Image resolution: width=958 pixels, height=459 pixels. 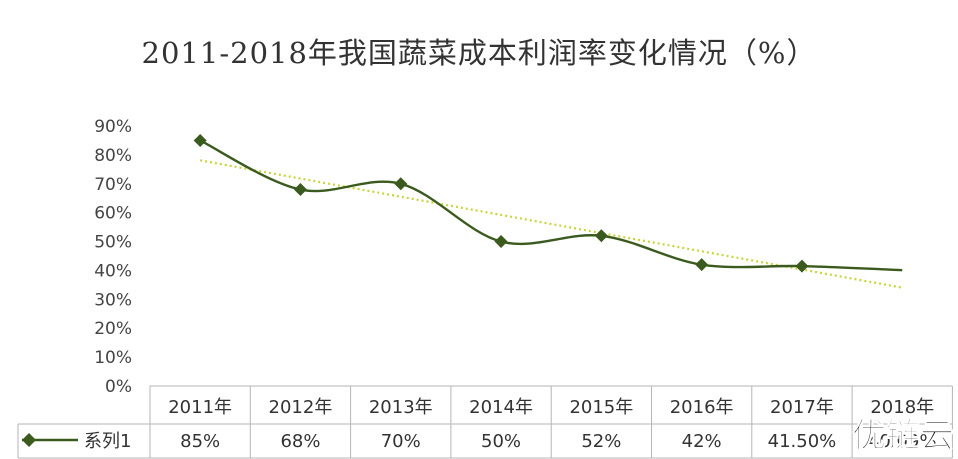 What do you see at coordinates (118, 387) in the screenshot?
I see `y-tick-label: 0%` at bounding box center [118, 387].